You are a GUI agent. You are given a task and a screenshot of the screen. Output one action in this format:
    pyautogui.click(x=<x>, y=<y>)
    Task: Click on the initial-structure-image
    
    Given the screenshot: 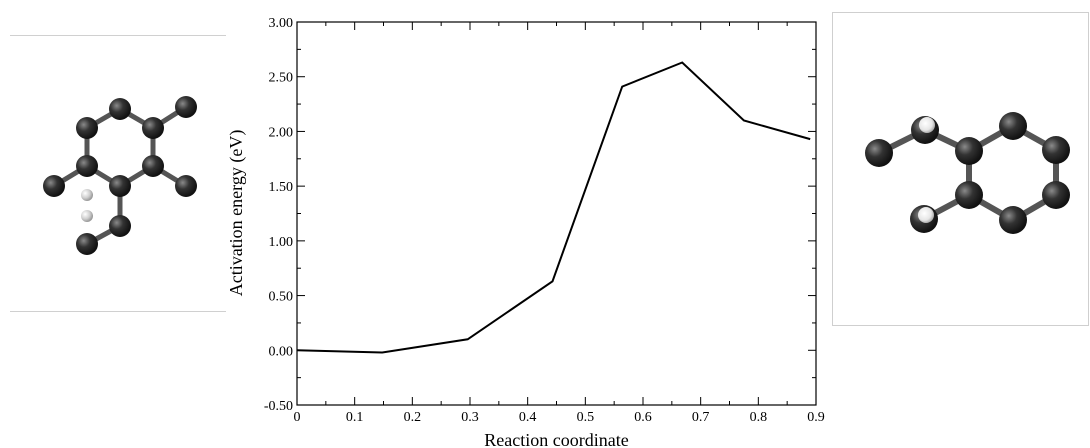 What is the action you would take?
    pyautogui.click(x=120, y=175)
    